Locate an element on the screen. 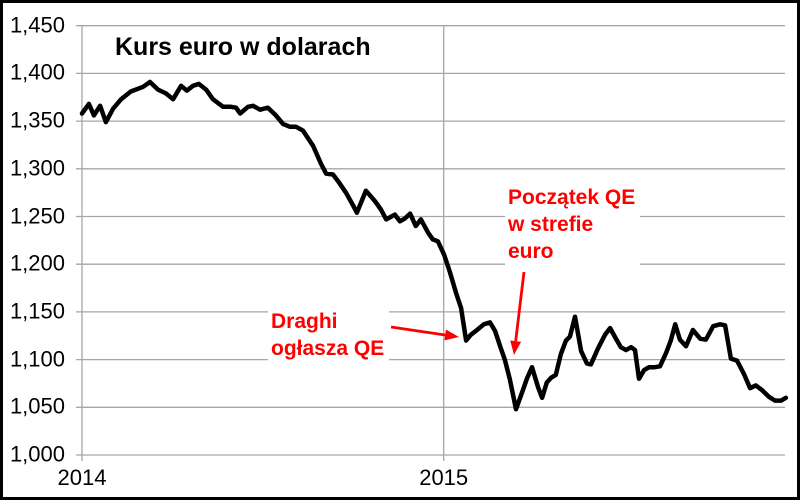 This screenshot has width=800, height=500. annotation-draghi-qe: Draghi ogłasza QE is located at coordinates (329, 335).